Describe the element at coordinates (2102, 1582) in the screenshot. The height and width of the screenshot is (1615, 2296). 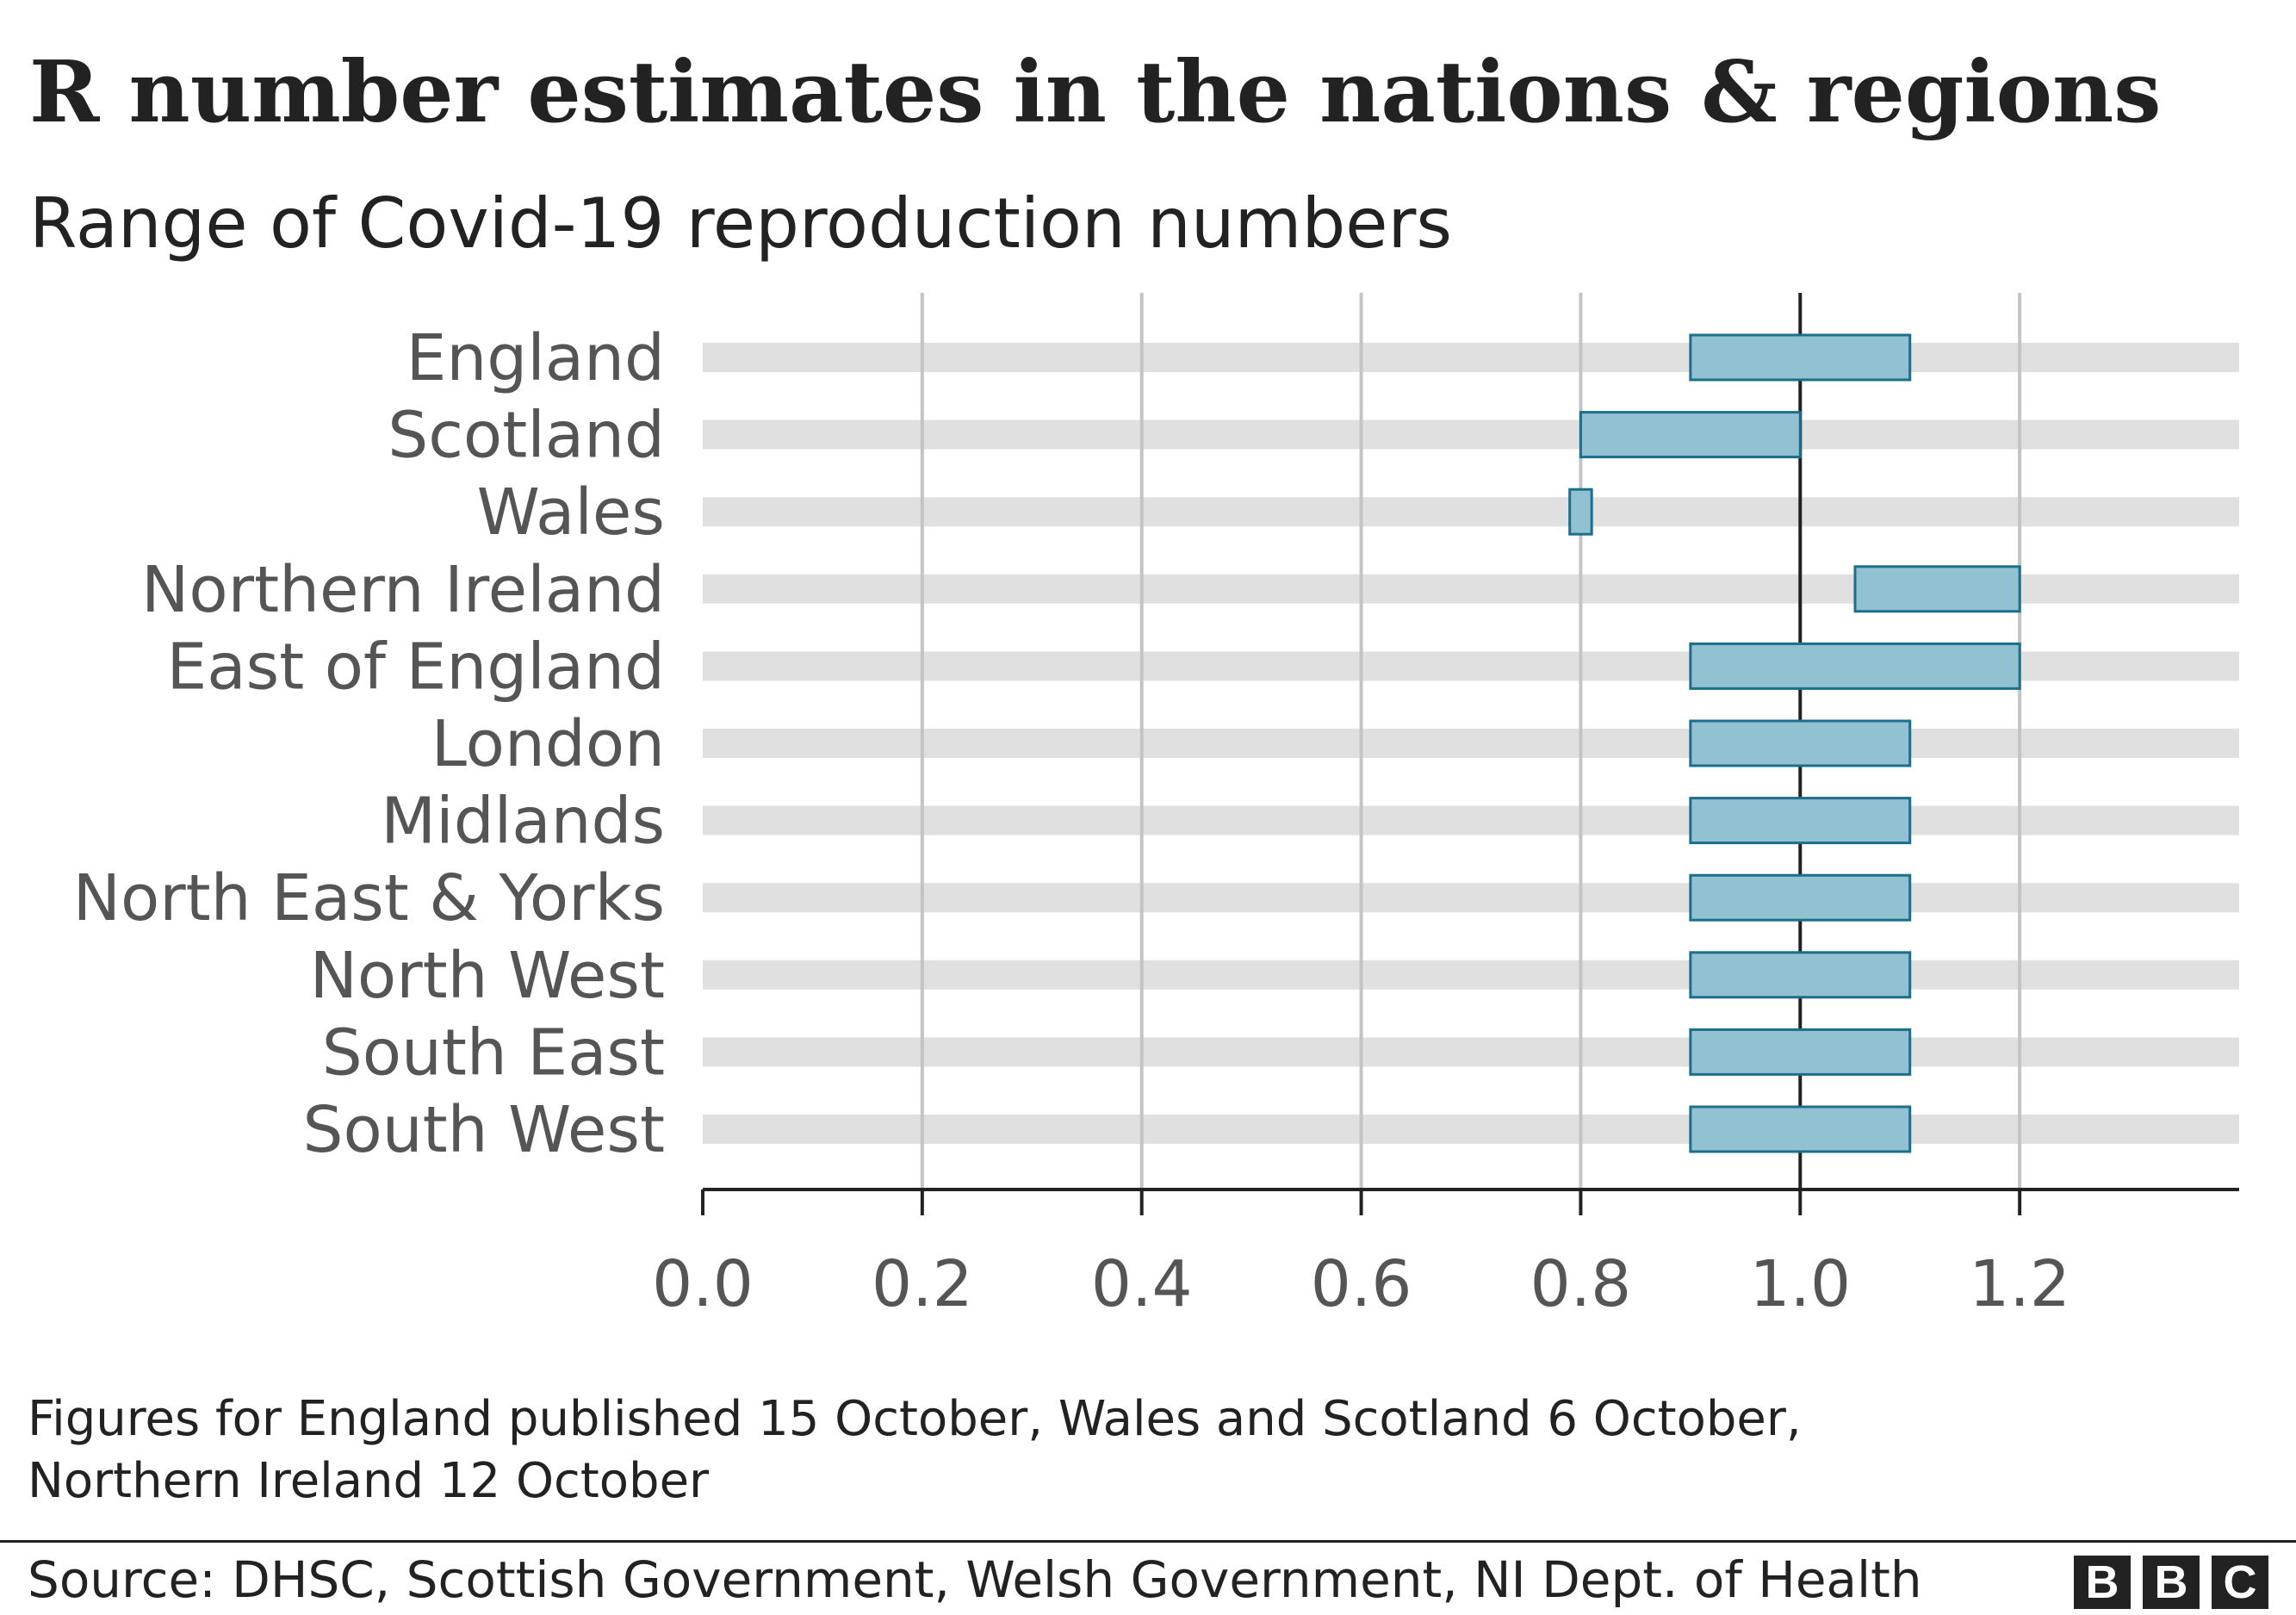
I see `logo-letter-b1: B` at that location.